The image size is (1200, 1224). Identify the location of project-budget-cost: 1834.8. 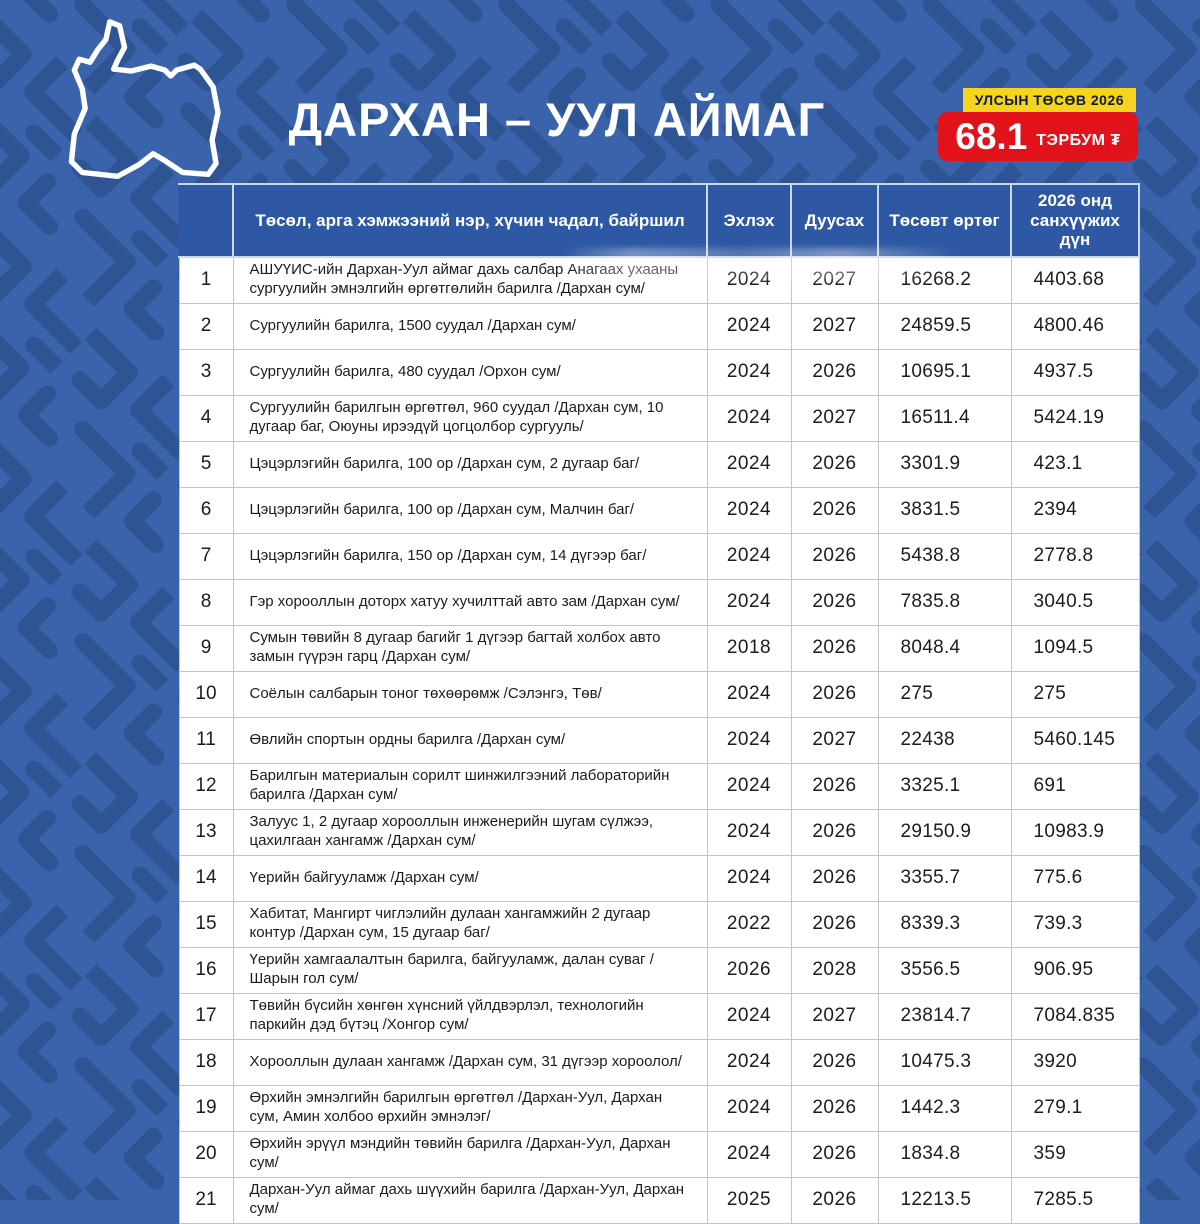
(944, 1154).